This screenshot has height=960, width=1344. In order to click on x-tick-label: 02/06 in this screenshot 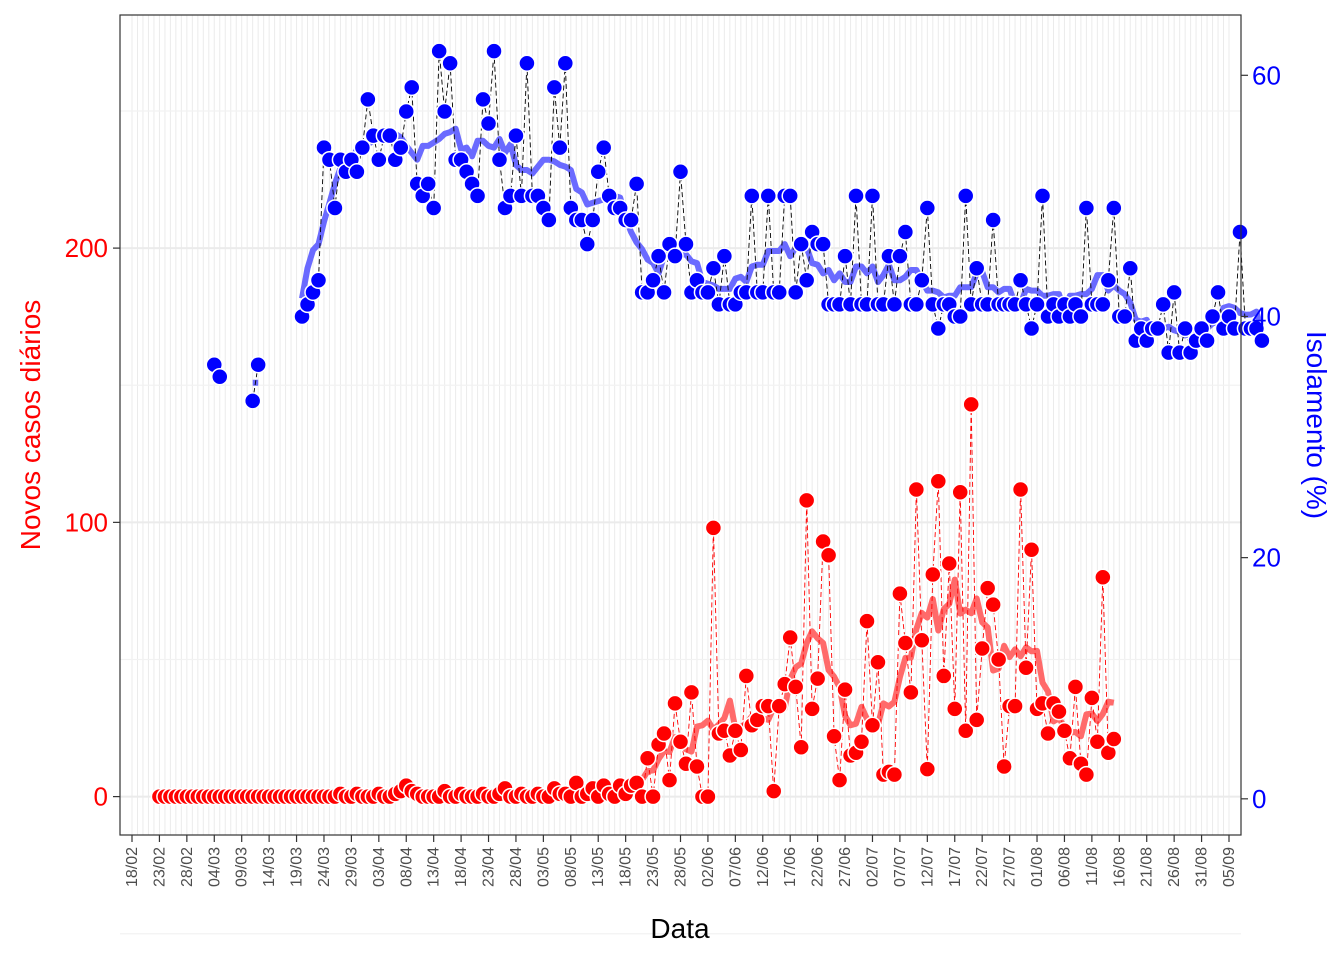, I will do `click(708, 867)`.